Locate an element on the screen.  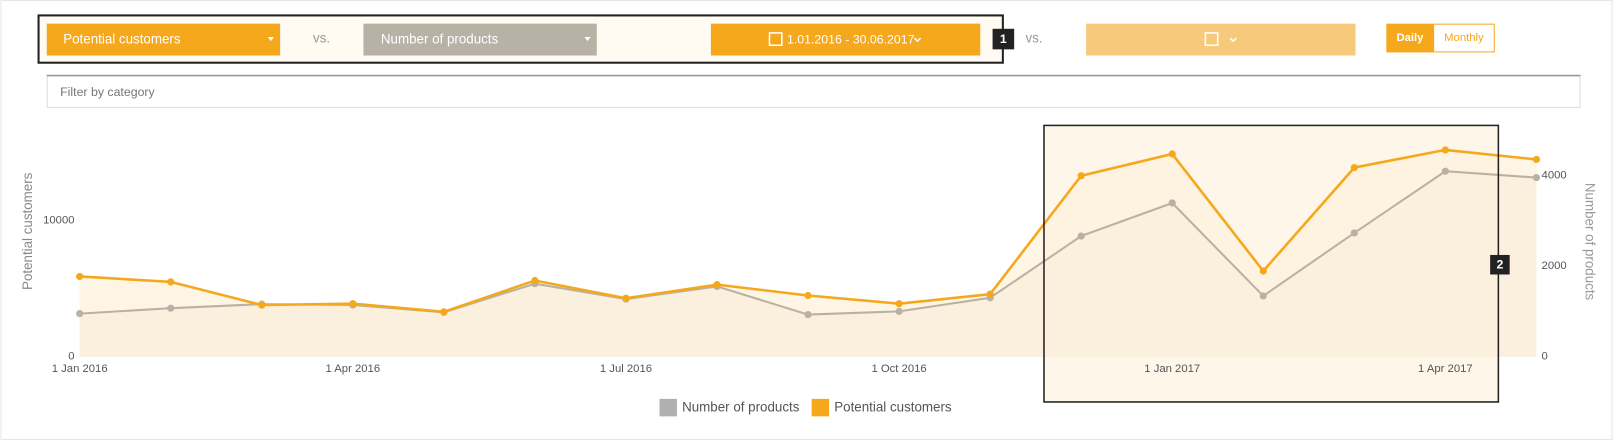
x-tick-label: 1 Apr 2017 is located at coordinates (1445, 369).